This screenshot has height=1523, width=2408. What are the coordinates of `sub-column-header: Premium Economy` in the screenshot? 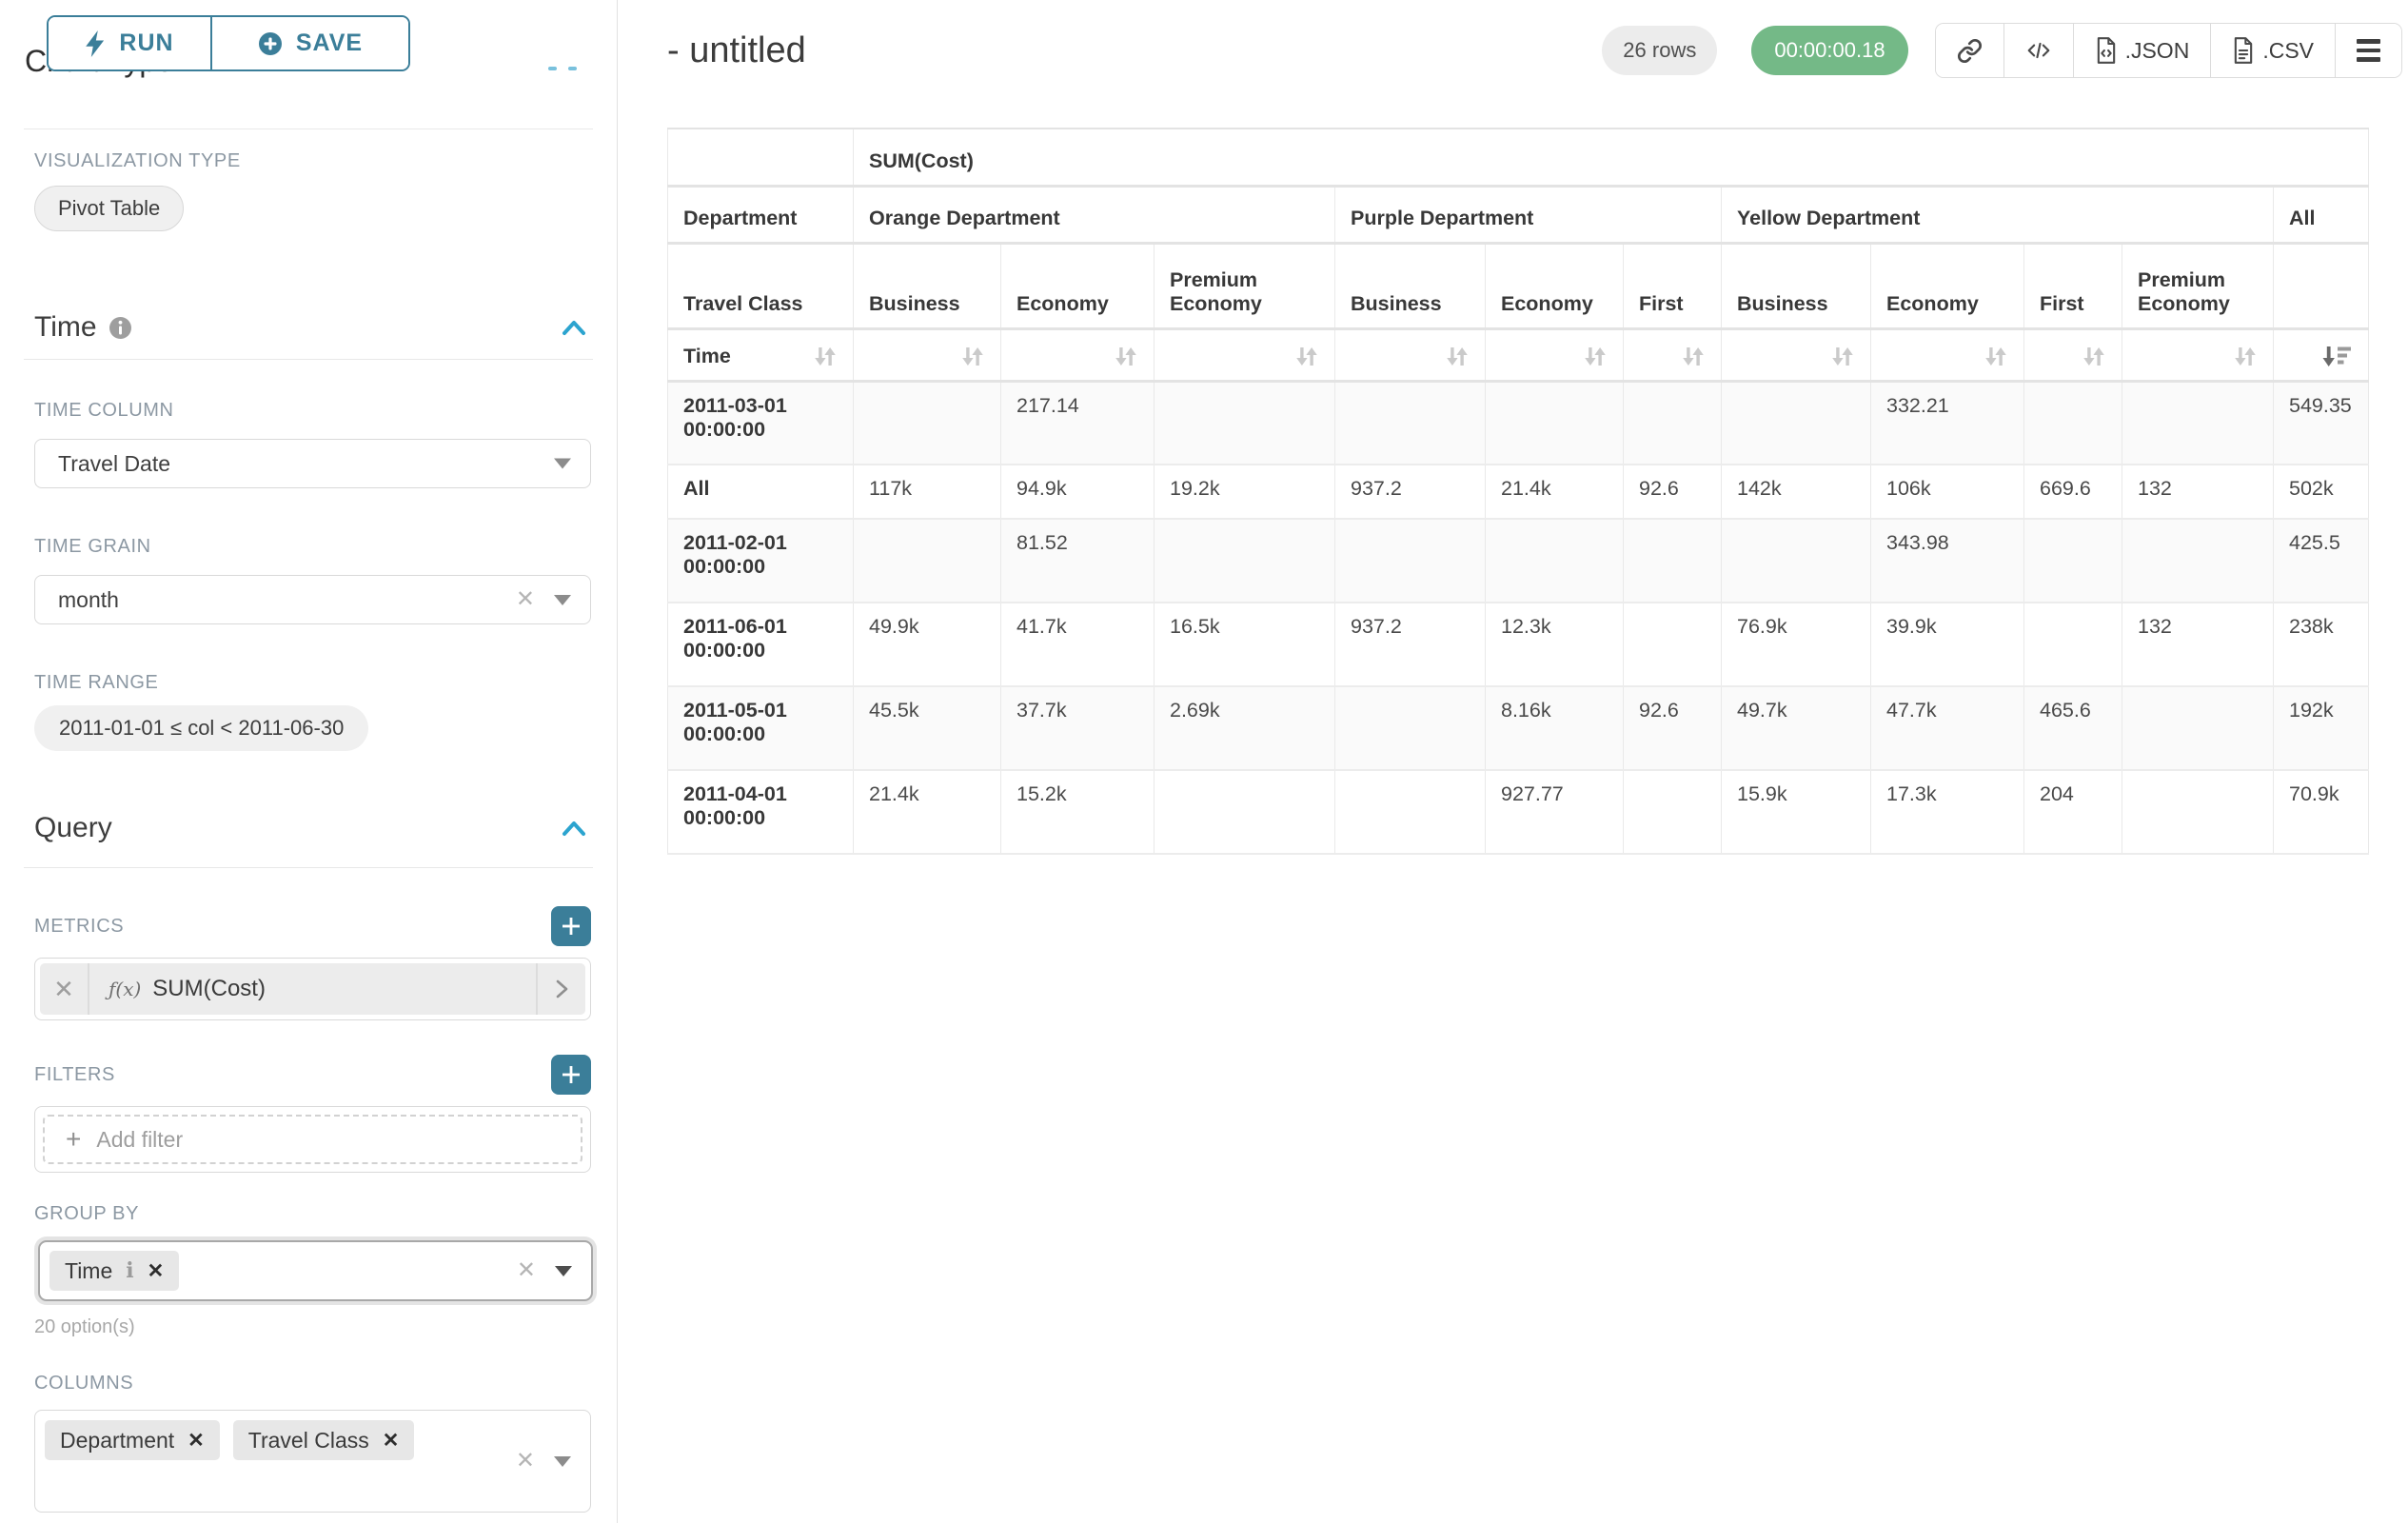 It's located at (1244, 286).